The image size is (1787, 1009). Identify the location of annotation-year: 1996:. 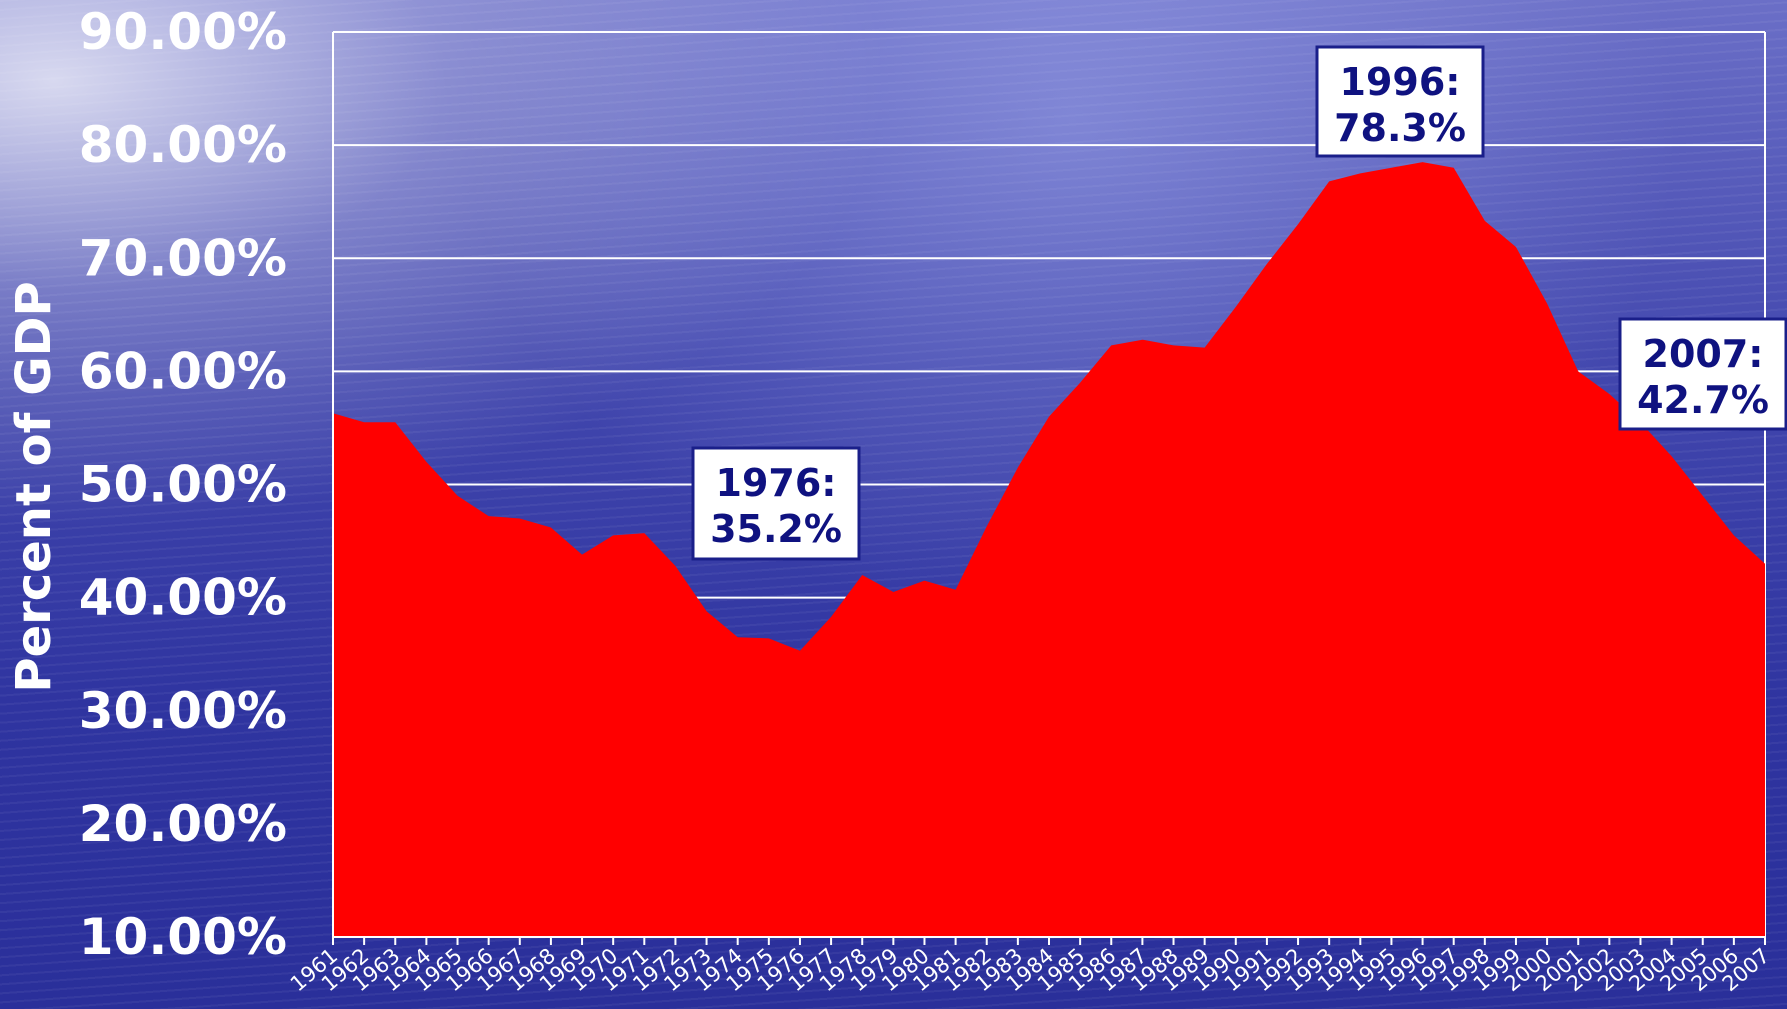
(1400, 82).